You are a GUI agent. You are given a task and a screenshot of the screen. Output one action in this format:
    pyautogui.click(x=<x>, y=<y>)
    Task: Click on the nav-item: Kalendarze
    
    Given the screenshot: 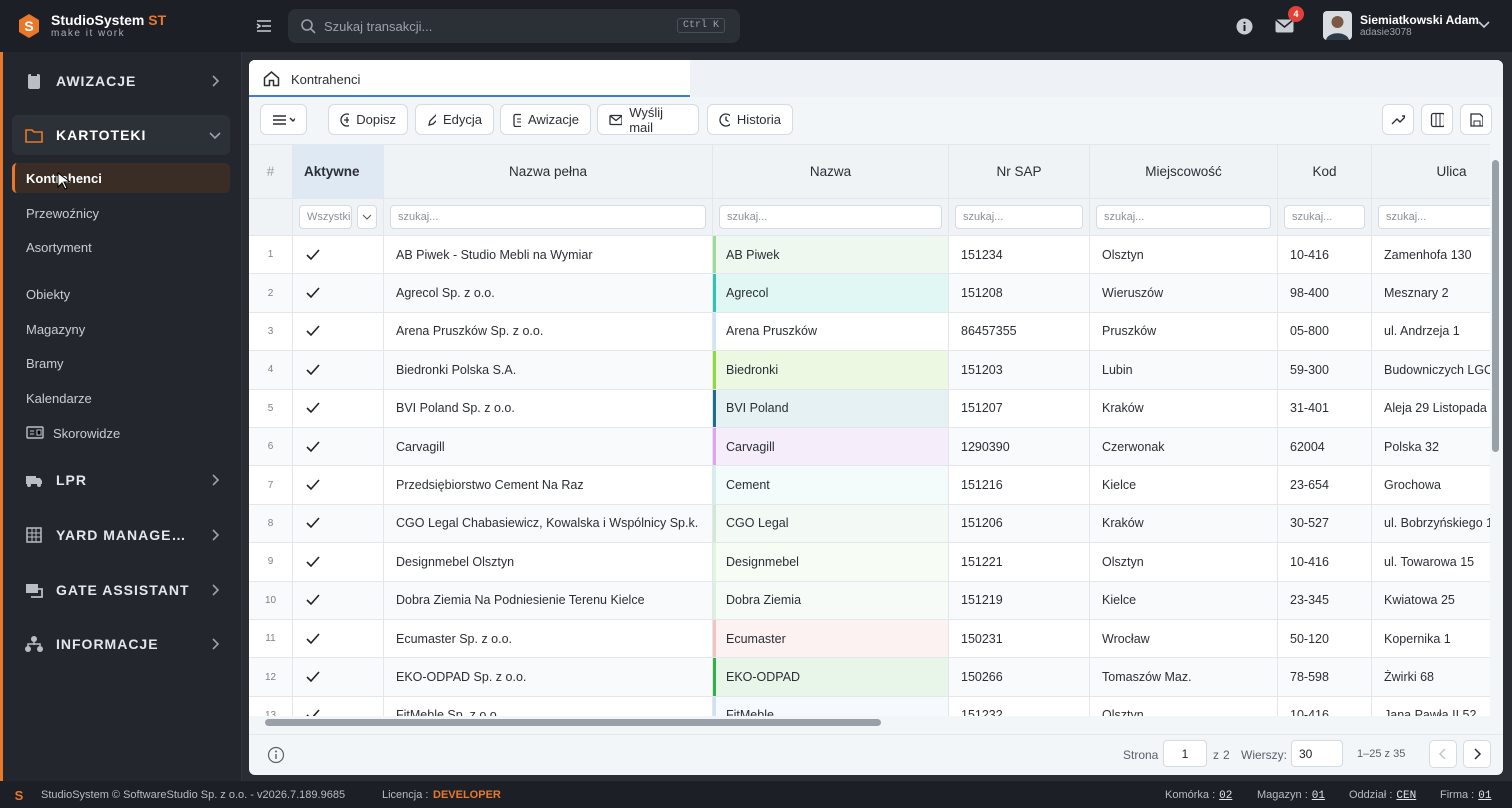 What is the action you would take?
    pyautogui.click(x=121, y=398)
    